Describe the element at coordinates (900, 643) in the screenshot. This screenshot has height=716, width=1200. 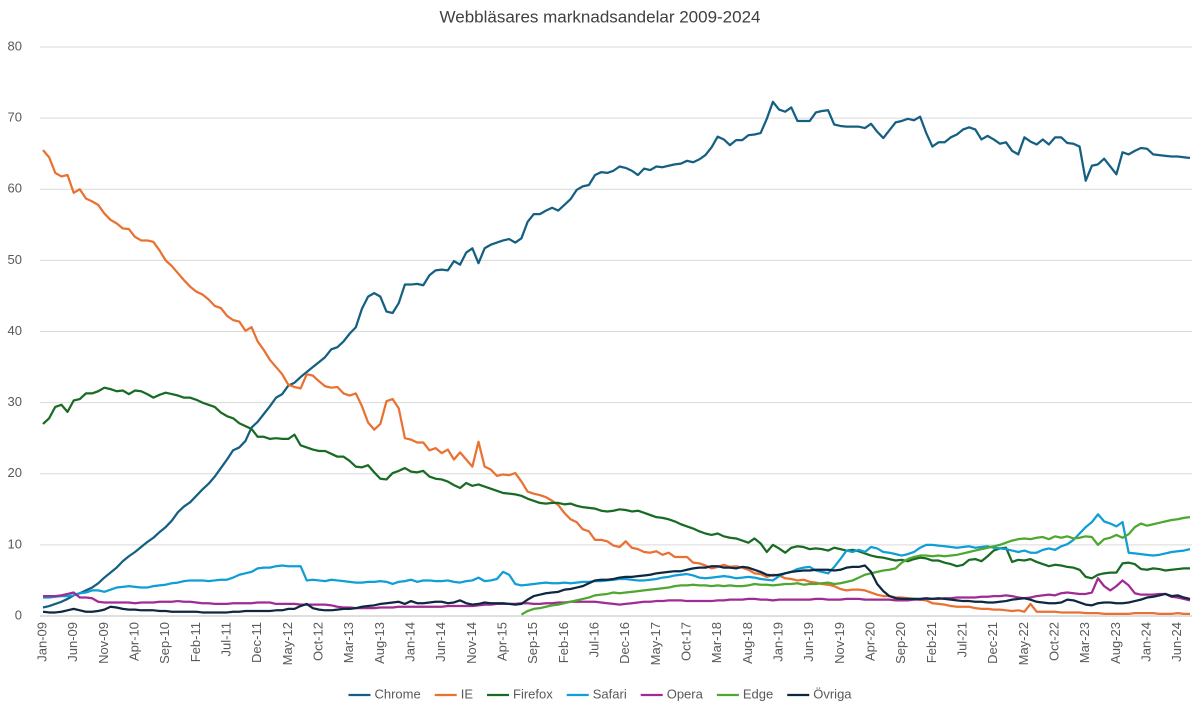
I see `x-tick-label: Sep-20` at that location.